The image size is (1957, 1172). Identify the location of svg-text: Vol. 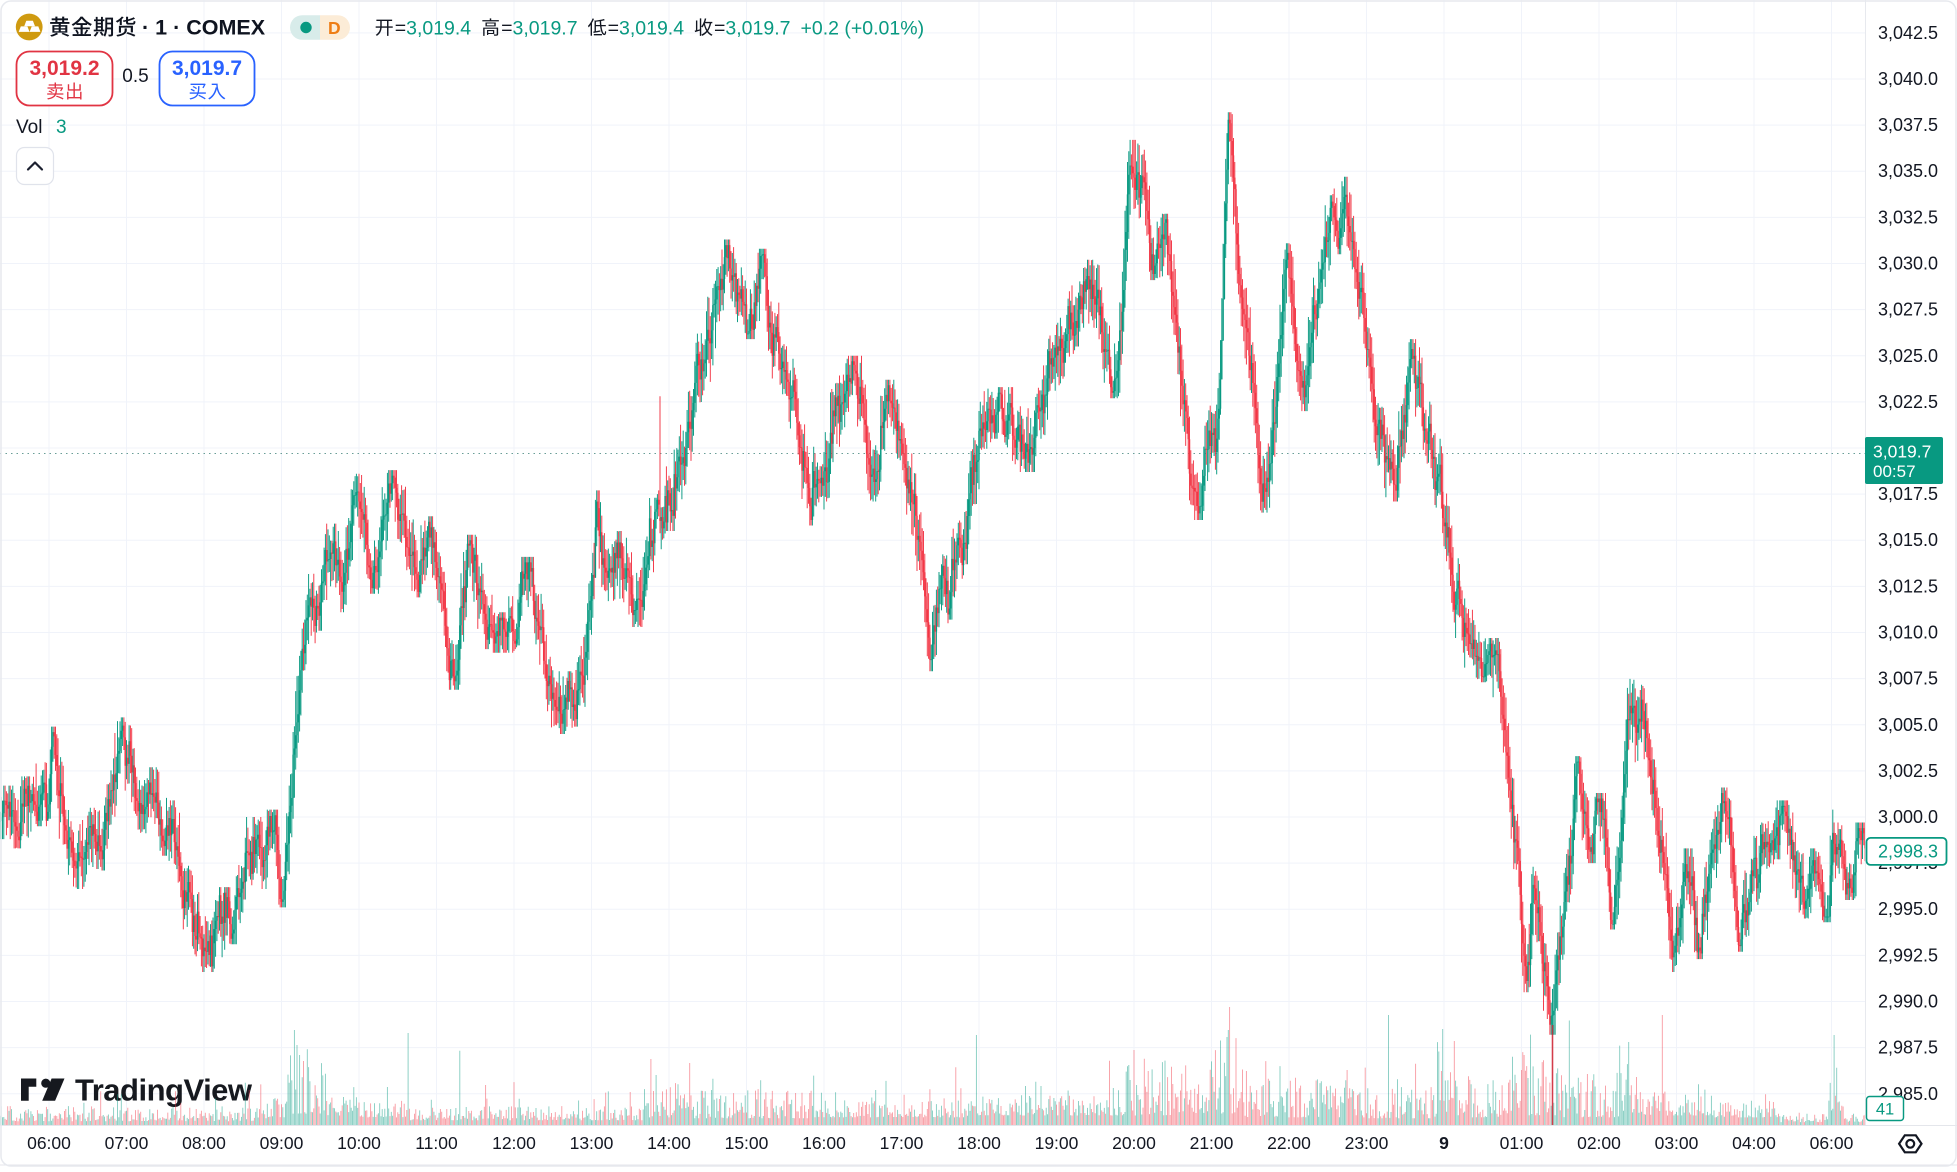
(29, 127).